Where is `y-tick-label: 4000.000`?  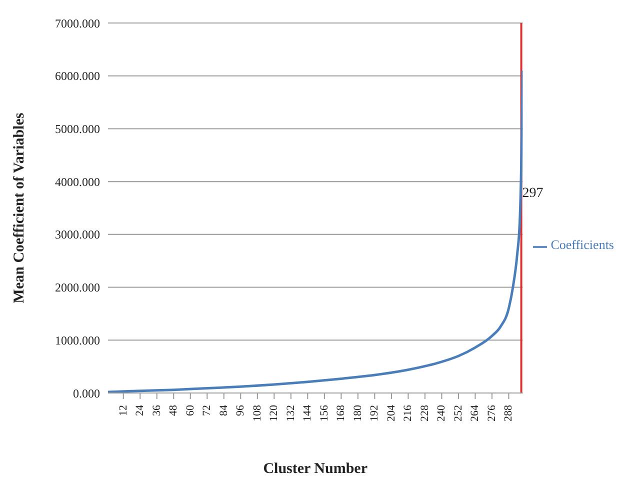 y-tick-label: 4000.000 is located at coordinates (77, 181).